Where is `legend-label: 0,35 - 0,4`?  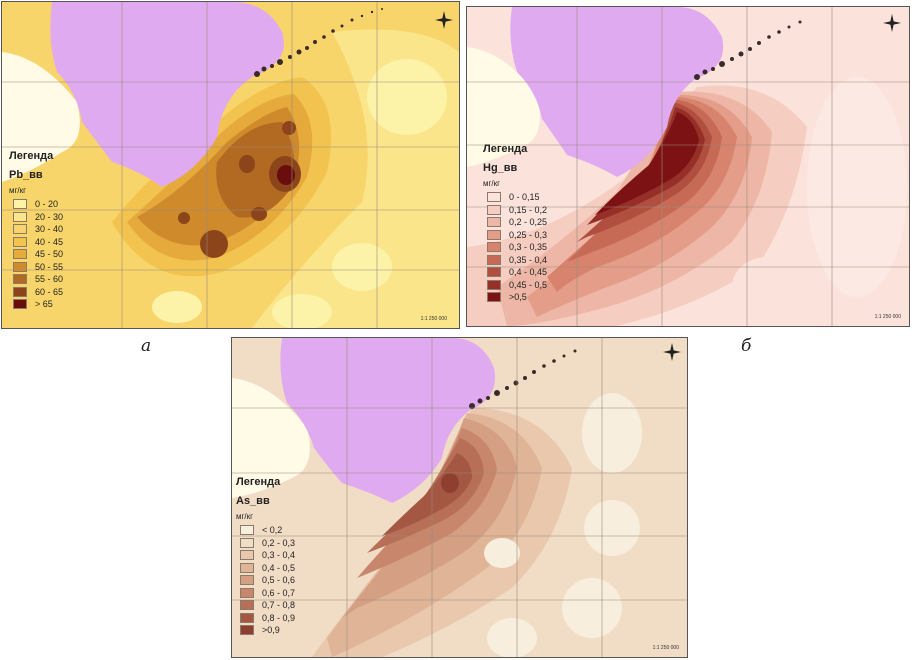
legend-label: 0,35 - 0,4 is located at coordinates (528, 259).